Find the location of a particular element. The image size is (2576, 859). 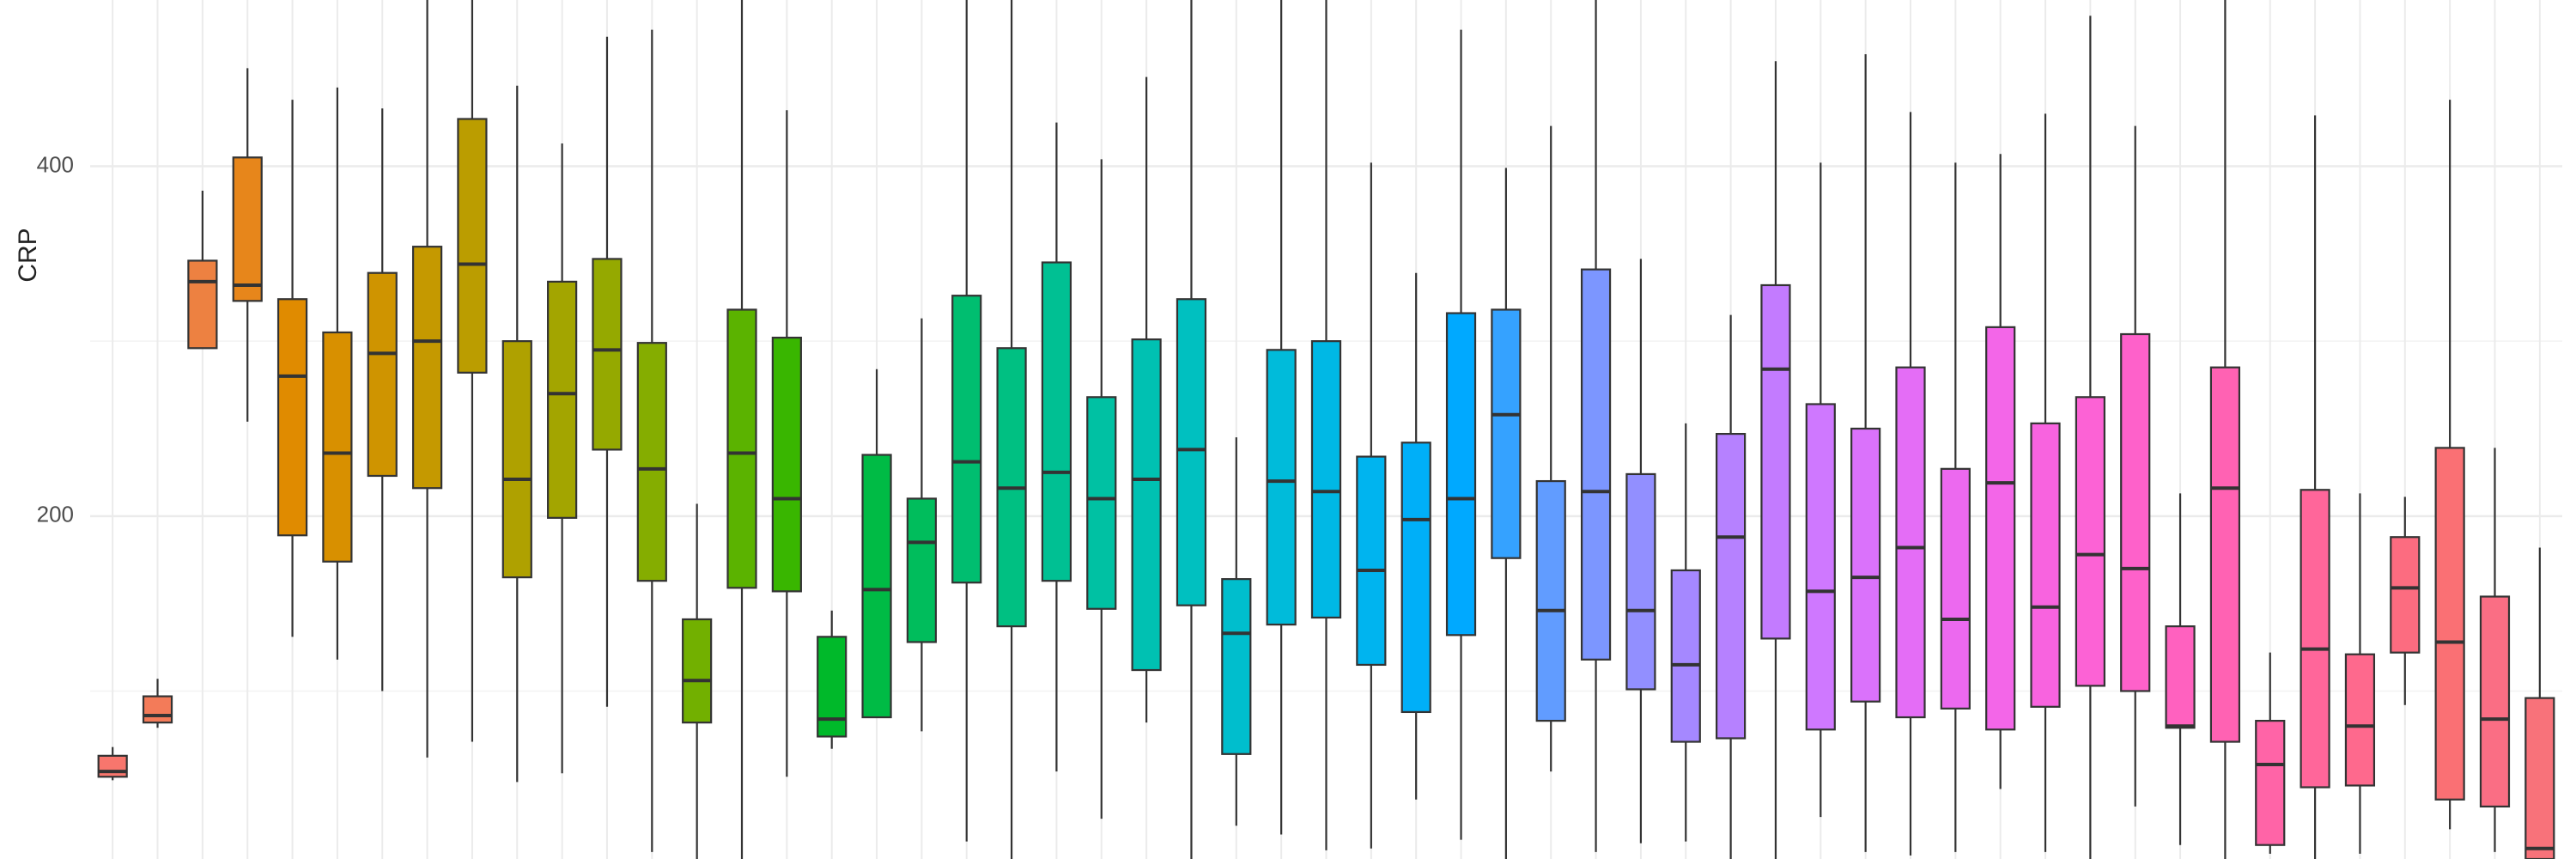

y-tick-label: 200 is located at coordinates (56, 514).